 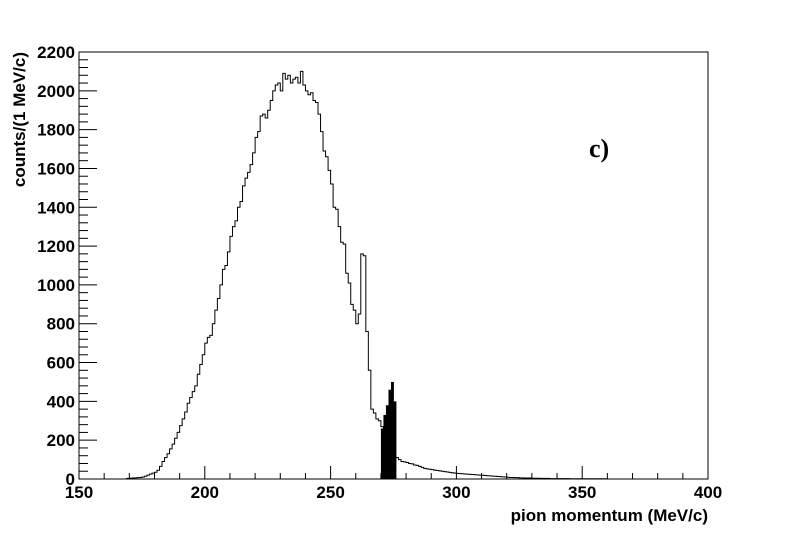 What do you see at coordinates (599, 148) in the screenshot?
I see `panel-label: c)` at bounding box center [599, 148].